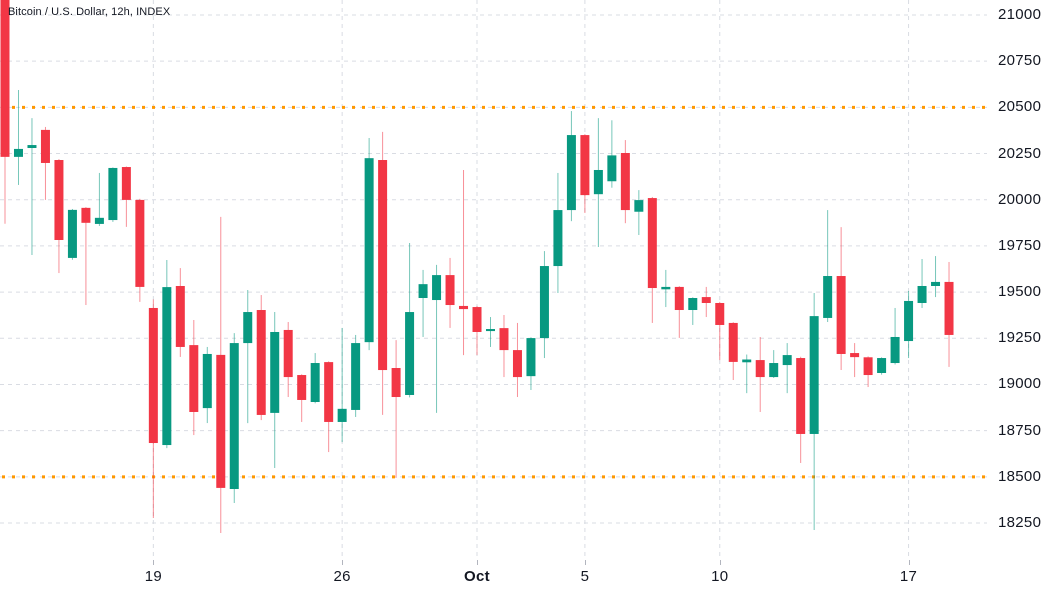 The image size is (1050, 600). What do you see at coordinates (1020, 384) in the screenshot?
I see `price-axis-label: 19000` at bounding box center [1020, 384].